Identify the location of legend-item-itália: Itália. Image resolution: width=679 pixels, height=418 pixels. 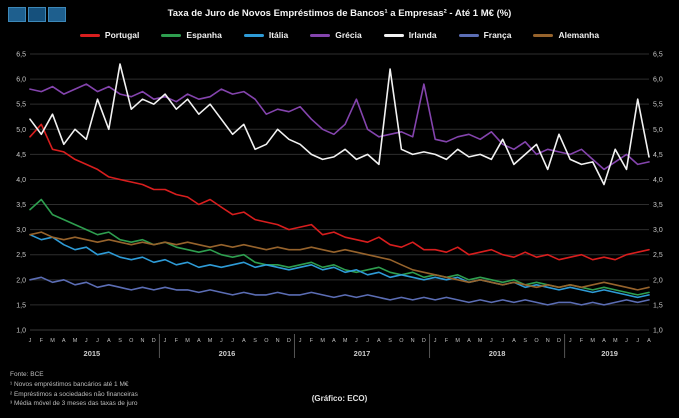
(265, 35).